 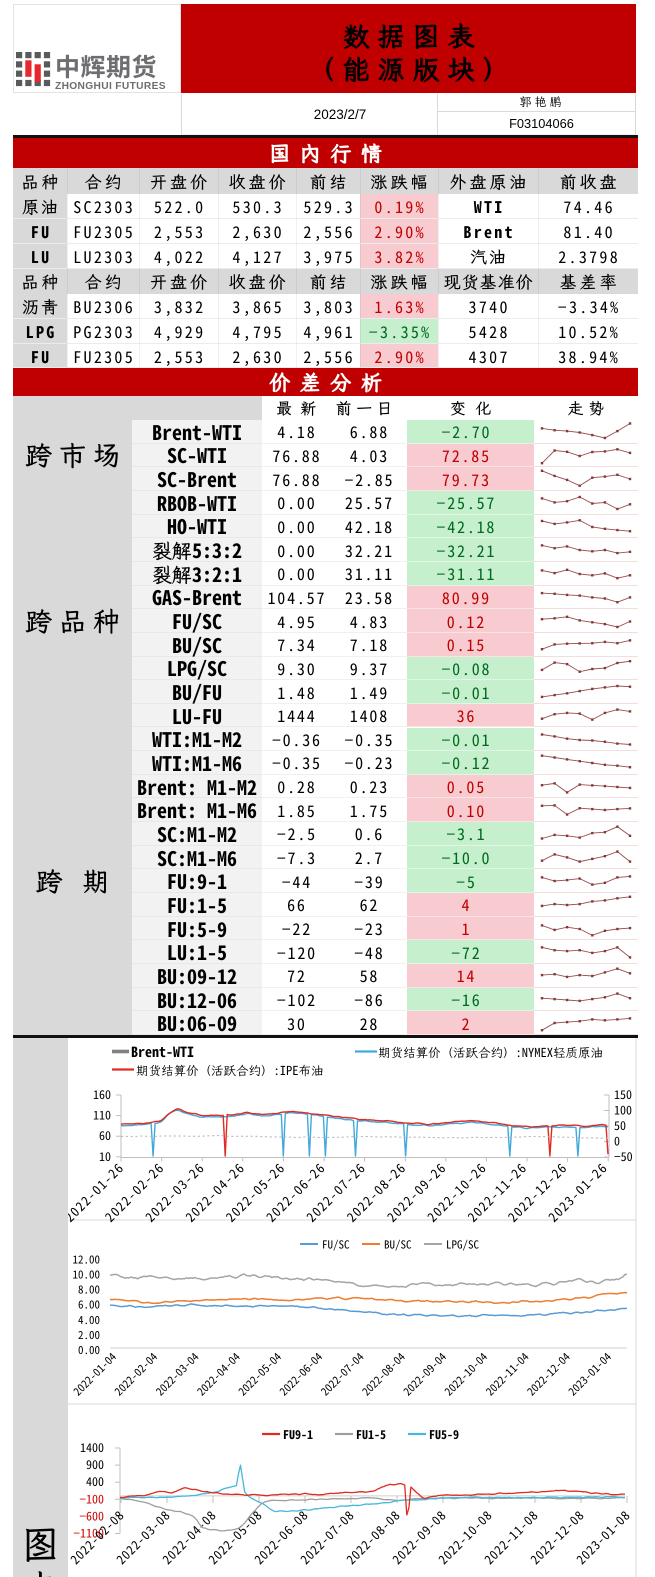 I want to click on svg-text: −1100, so click(x=88, y=1533).